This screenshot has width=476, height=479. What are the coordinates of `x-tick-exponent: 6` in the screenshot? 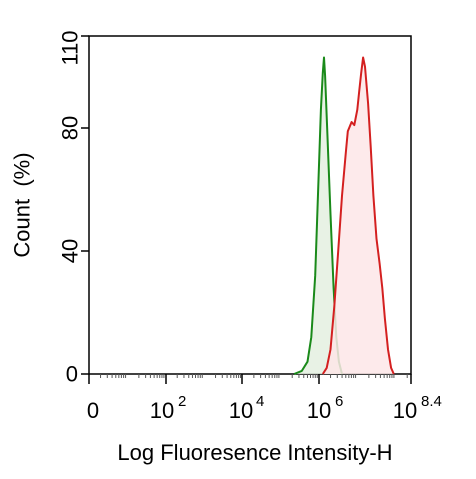 It's located at (339, 401).